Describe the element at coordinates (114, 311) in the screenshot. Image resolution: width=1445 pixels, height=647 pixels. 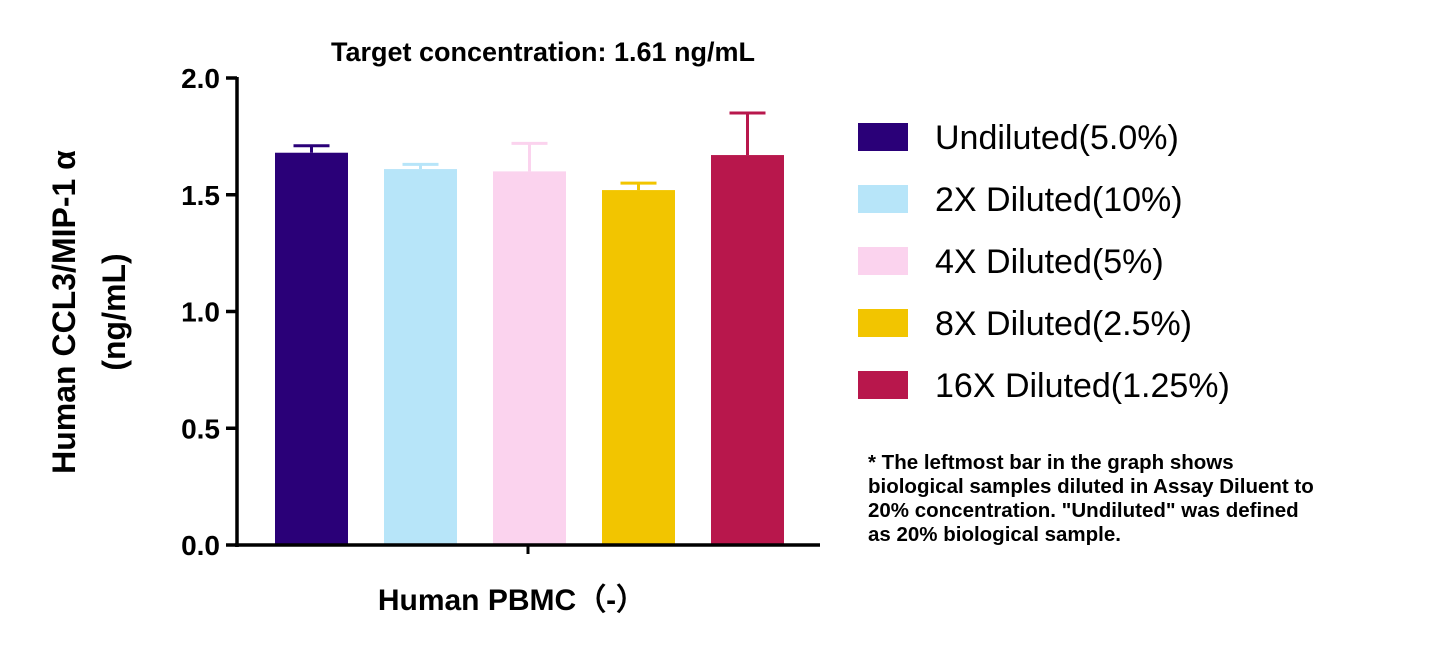
I see `y-axis-label-line-2: (ng/mL)` at that location.